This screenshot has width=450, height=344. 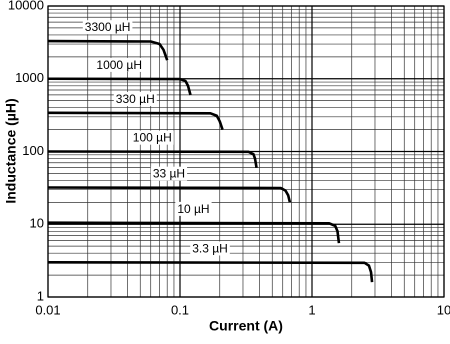 What do you see at coordinates (443, 309) in the screenshot?
I see `x-tick-label: 10` at bounding box center [443, 309].